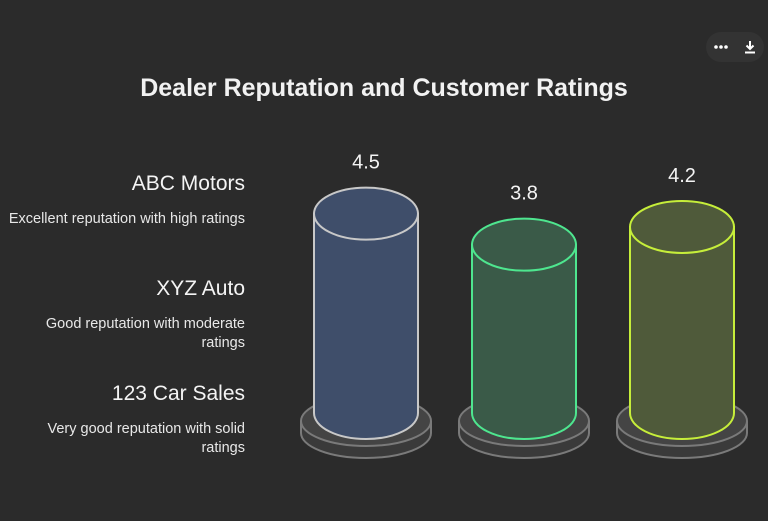  I want to click on dealer-description: Very good reputation with solid ratings, so click(146, 438).